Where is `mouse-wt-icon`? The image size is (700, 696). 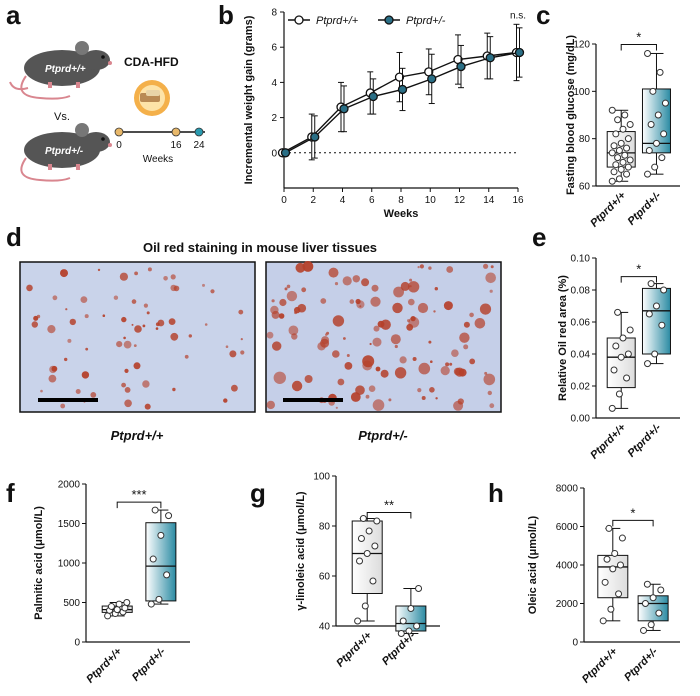
mouse-wt-icon is located at coordinates (60, 70).